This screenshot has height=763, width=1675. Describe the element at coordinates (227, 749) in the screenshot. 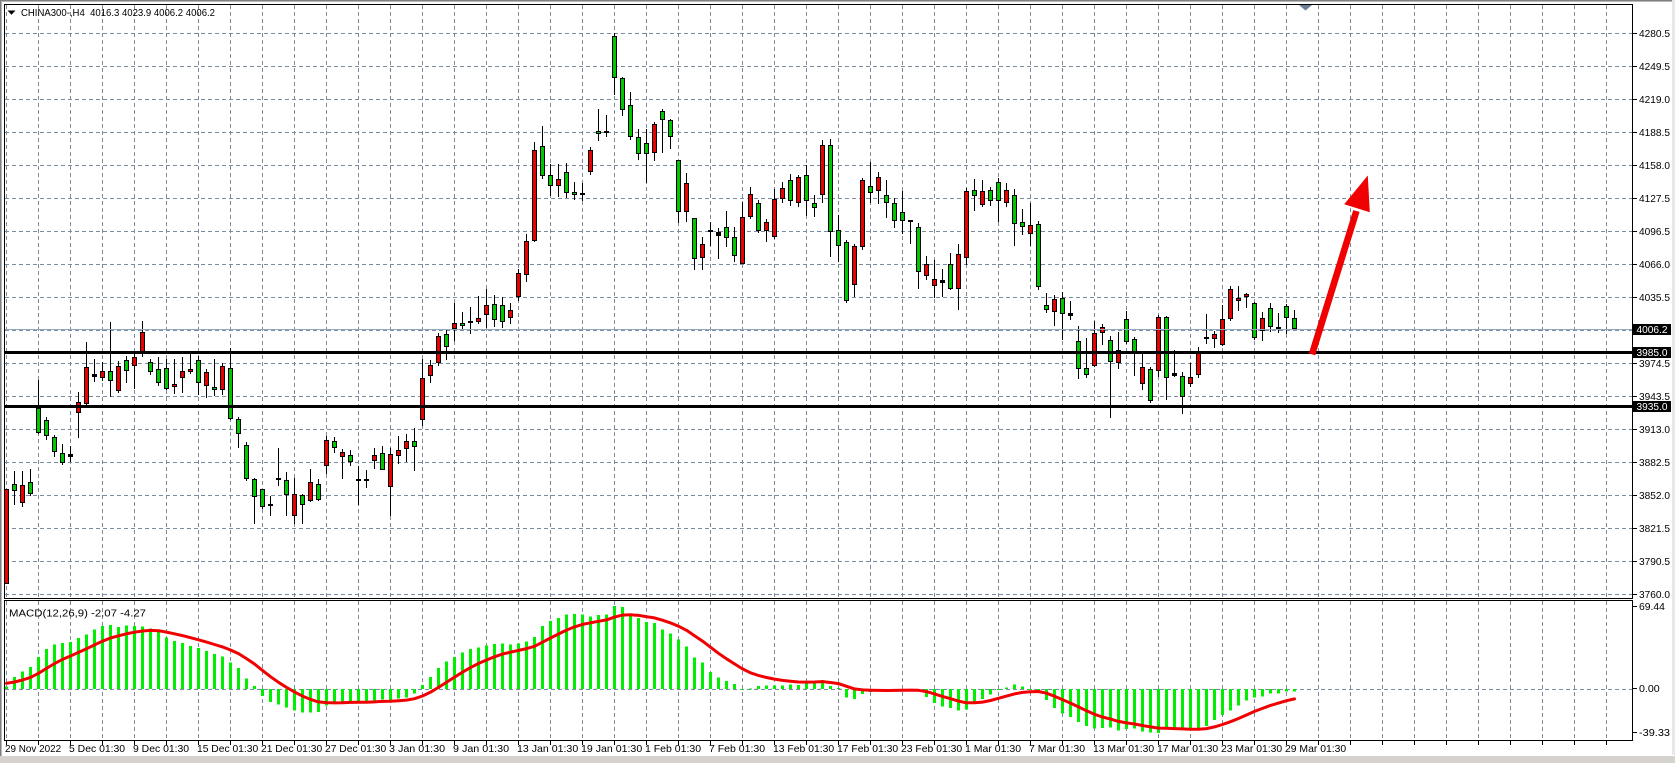

I see `svg-text: 15 Dec 01:30` at that location.